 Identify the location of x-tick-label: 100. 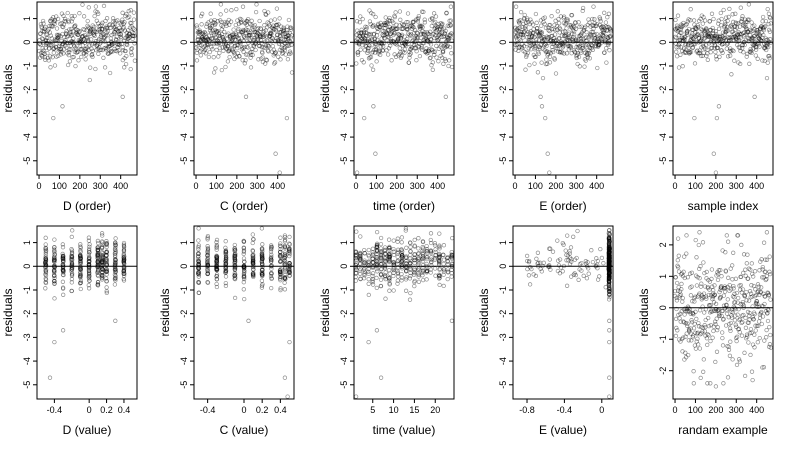
(376, 186).